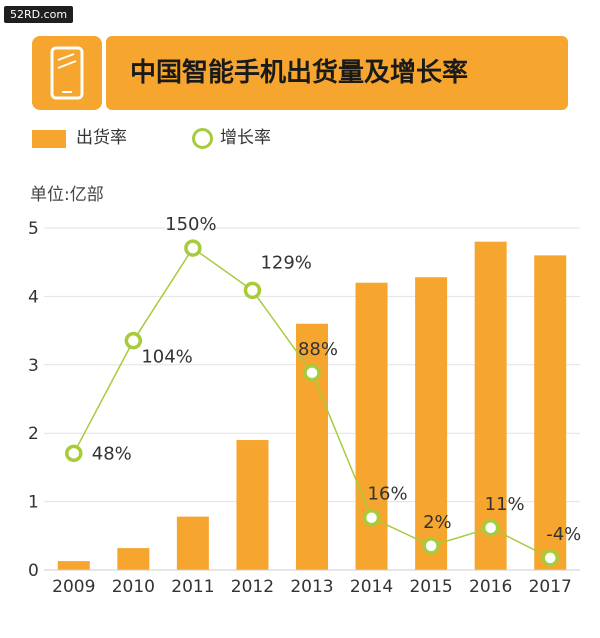 The width and height of the screenshot is (600, 638). What do you see at coordinates (33, 503) in the screenshot?
I see `y-tick-label: 1` at bounding box center [33, 503].